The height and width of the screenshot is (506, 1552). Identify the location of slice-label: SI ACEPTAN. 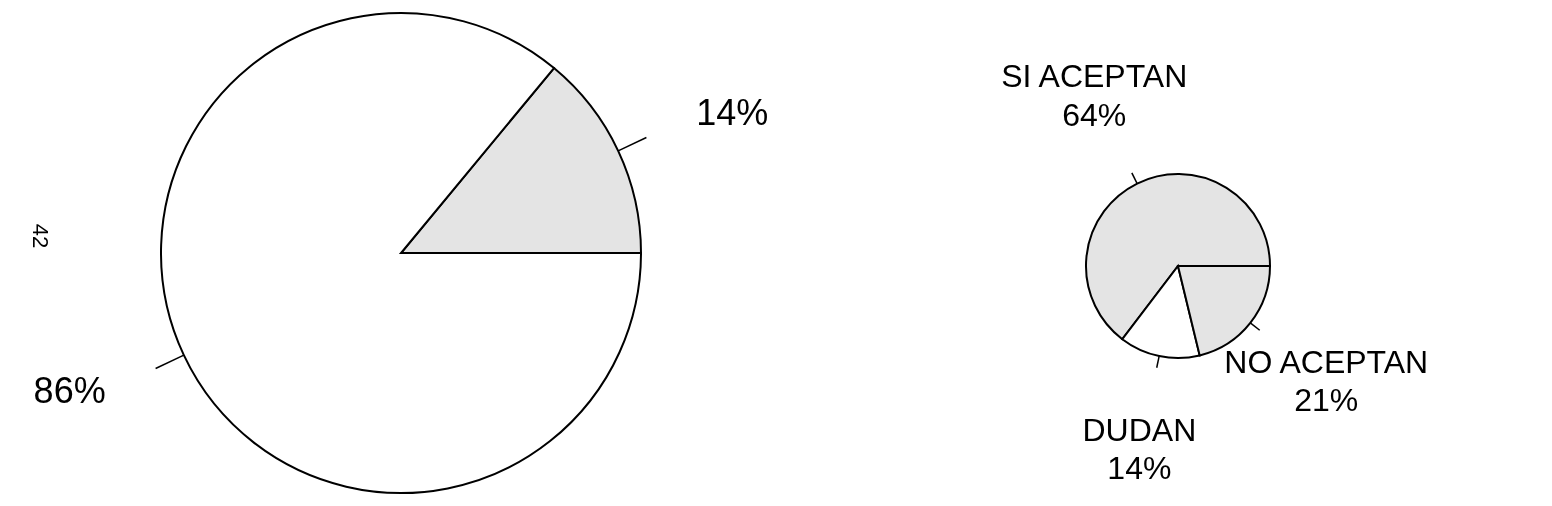
(1094, 76).